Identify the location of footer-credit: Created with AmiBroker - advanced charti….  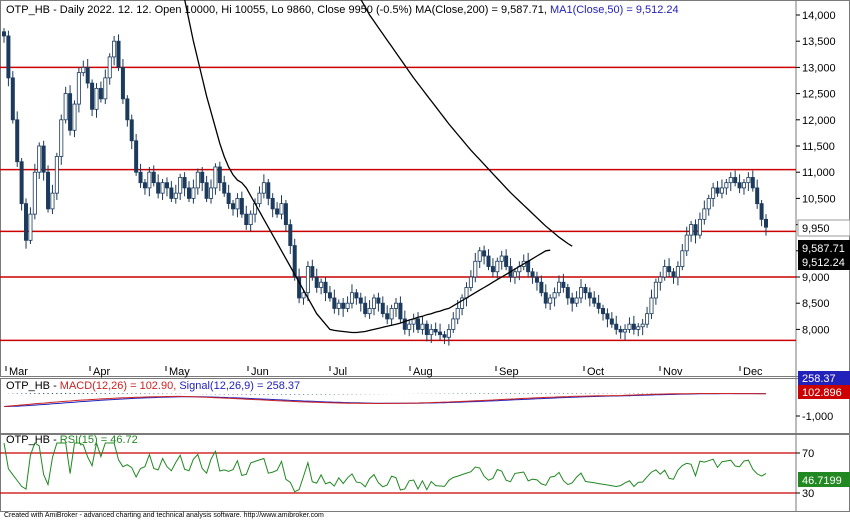
(164, 515).